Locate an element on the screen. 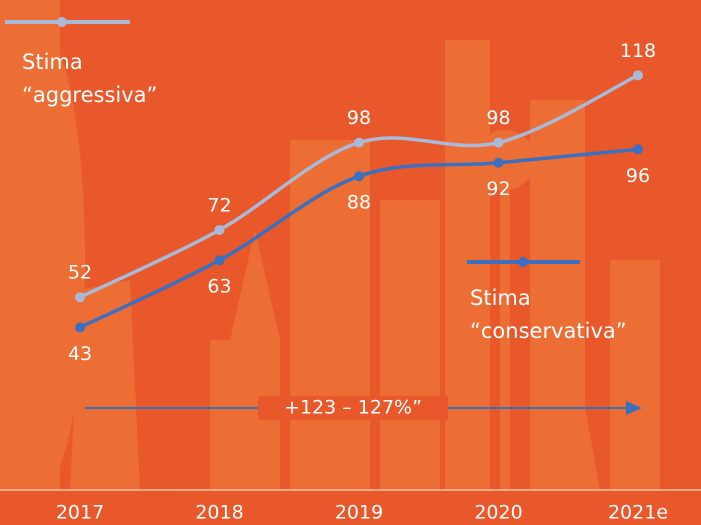 The image size is (701, 525). x-tick-label: 2019 is located at coordinates (359, 513).